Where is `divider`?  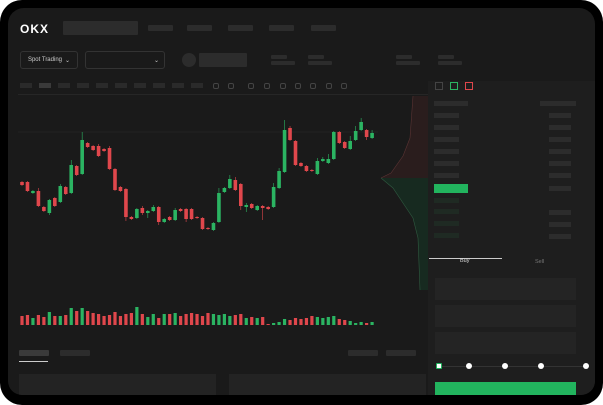
divider is located at coordinates (223, 94).